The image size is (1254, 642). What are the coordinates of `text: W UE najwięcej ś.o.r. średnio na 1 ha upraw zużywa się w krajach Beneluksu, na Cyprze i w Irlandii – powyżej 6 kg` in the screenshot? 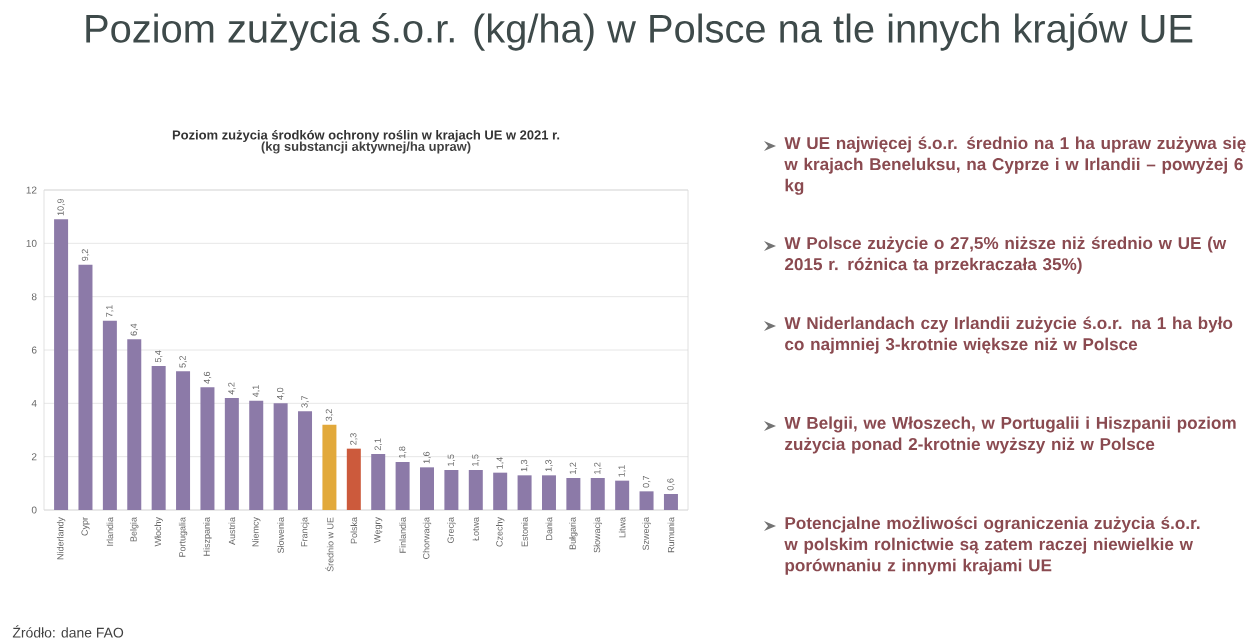 It's located at (1015, 165).